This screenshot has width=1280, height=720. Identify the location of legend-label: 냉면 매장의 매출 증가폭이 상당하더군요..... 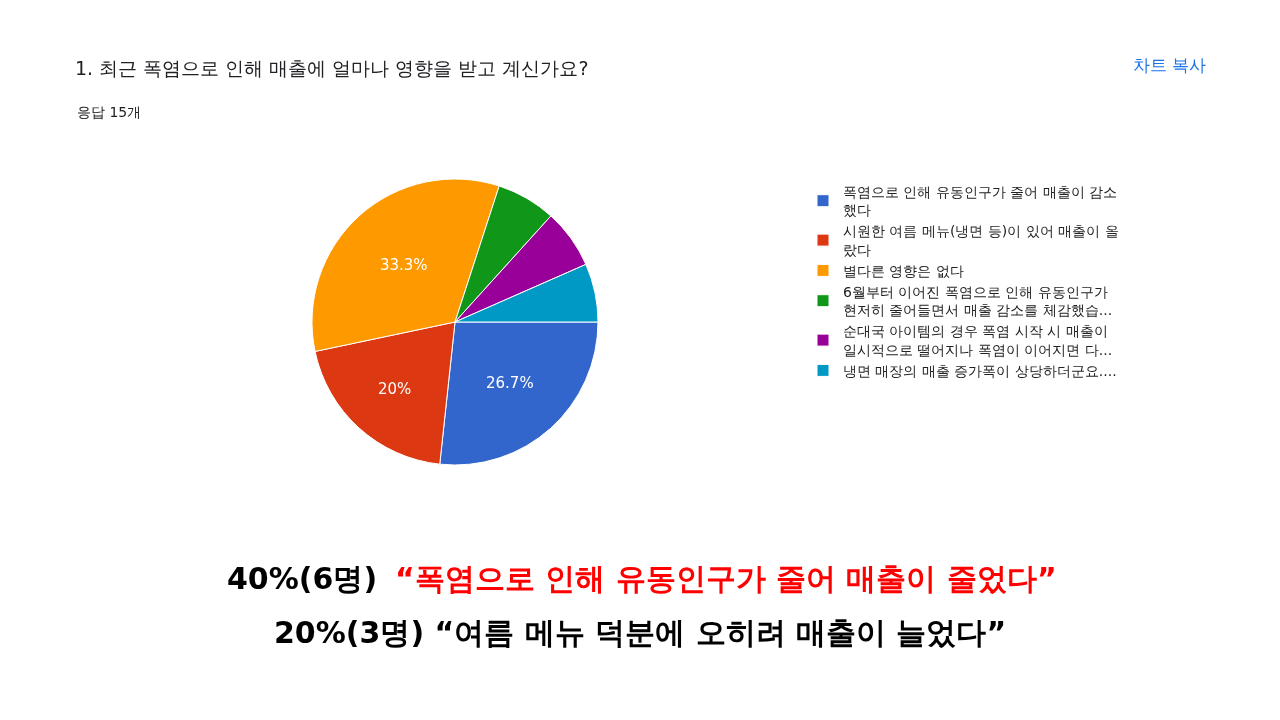
(980, 370).